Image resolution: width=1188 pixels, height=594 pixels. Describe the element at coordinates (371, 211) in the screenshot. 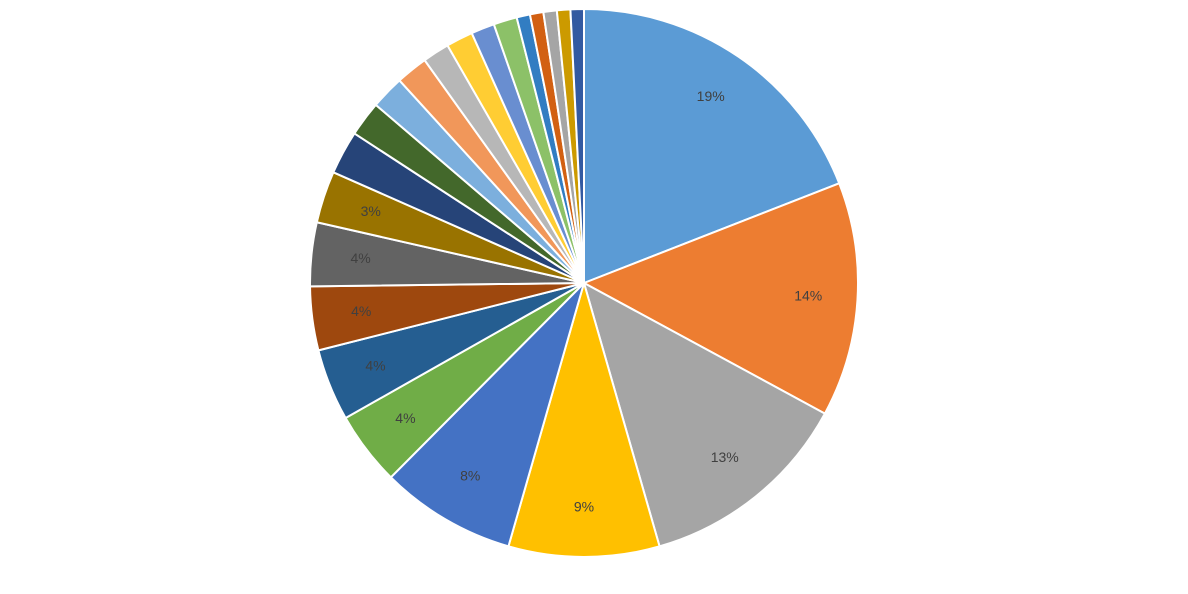

I see `data-label-10: 3%` at that location.